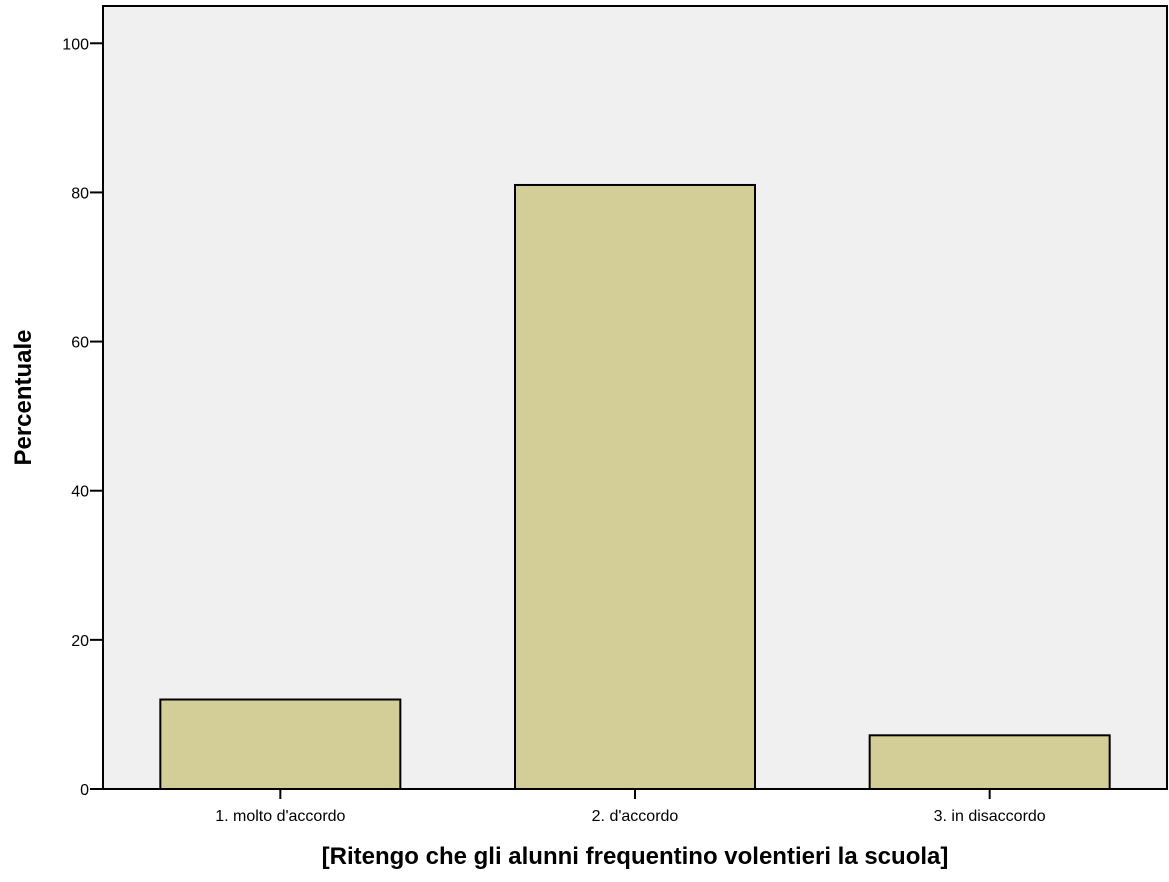  What do you see at coordinates (84, 790) in the screenshot?
I see `y-tick-label: 0` at bounding box center [84, 790].